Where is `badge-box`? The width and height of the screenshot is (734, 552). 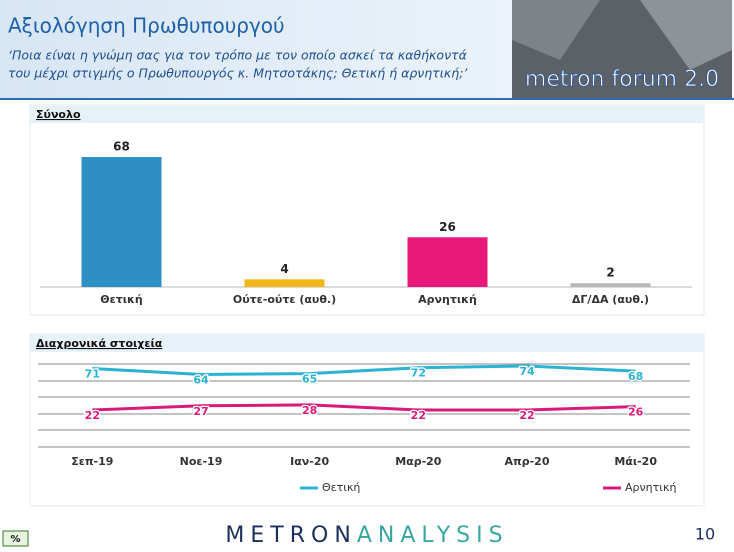
badge-box is located at coordinates (15, 538).